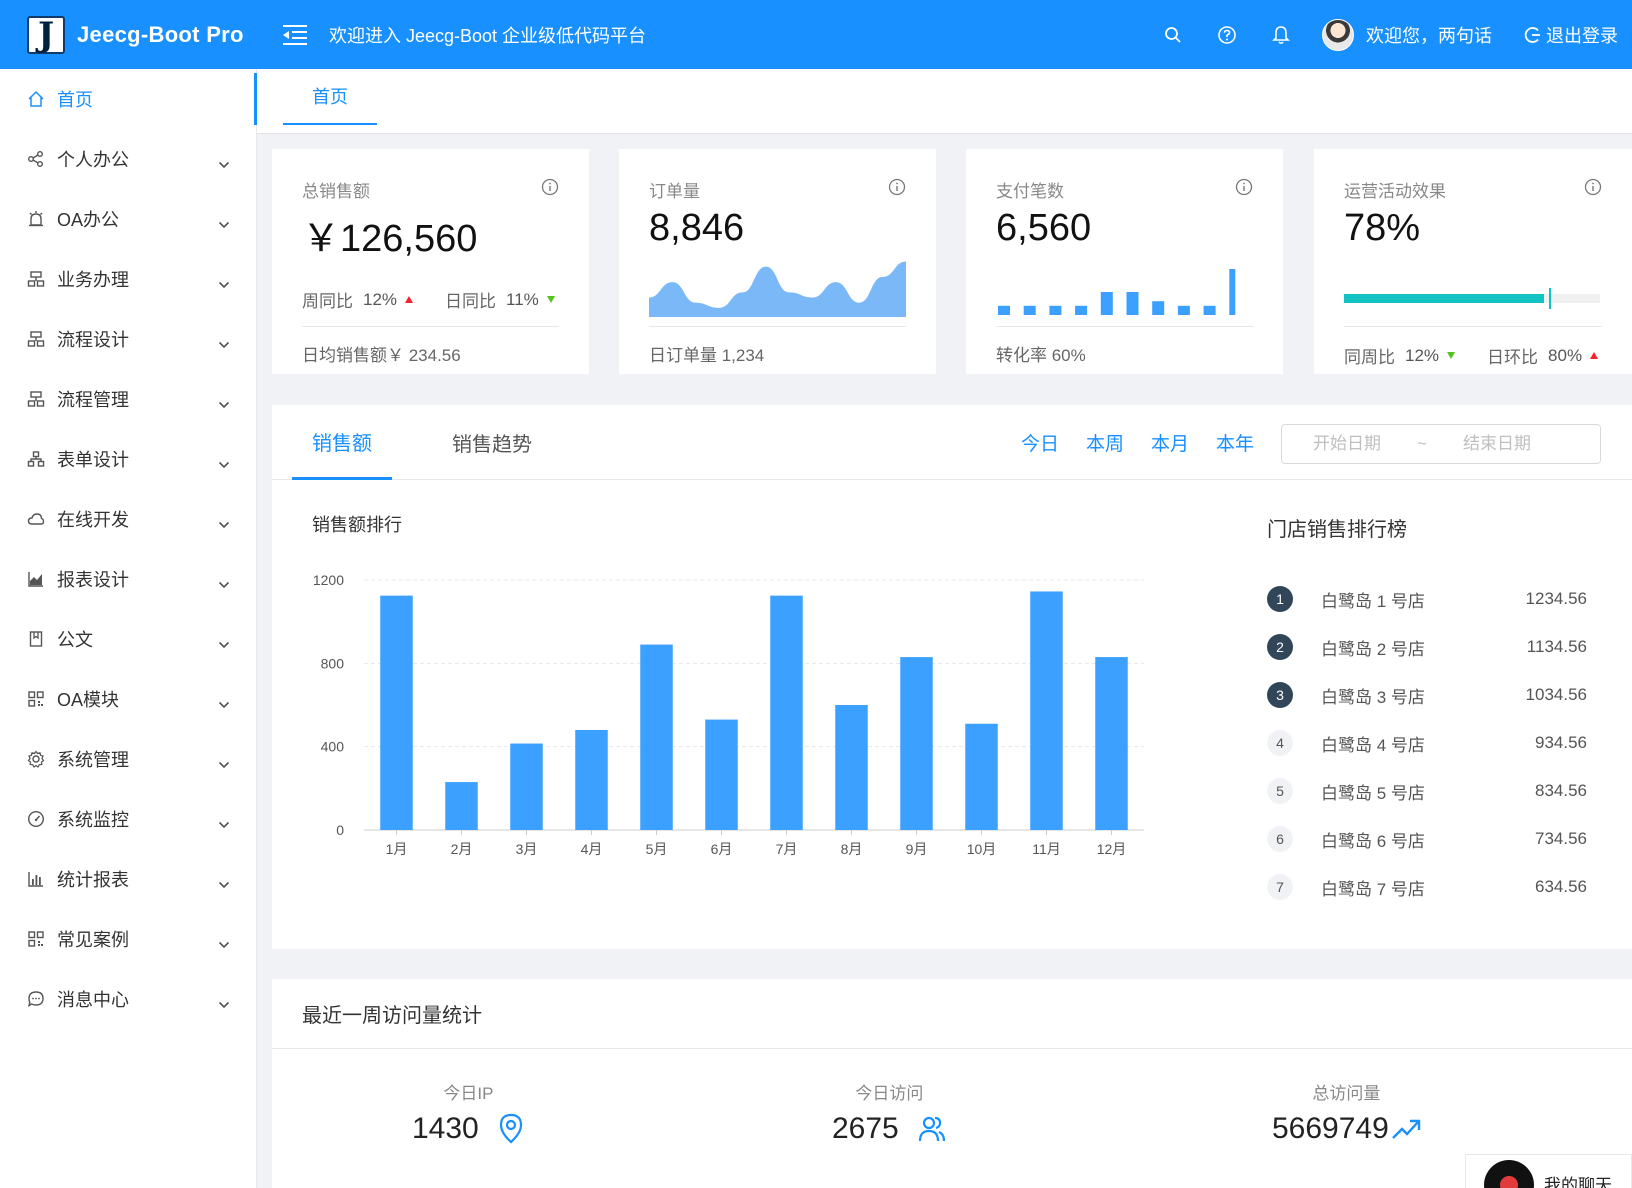  I want to click on orders-area-shape, so click(777, 289).